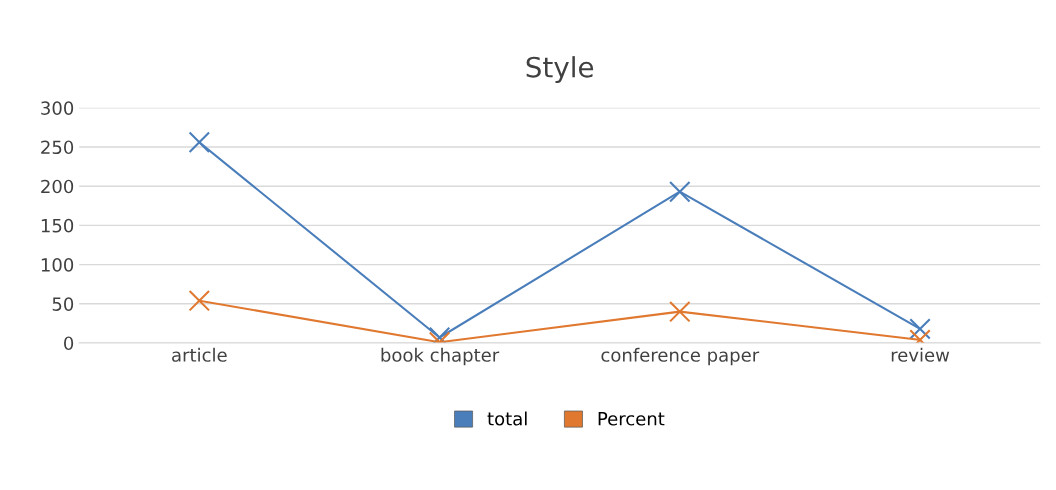  Describe the element at coordinates (680, 356) in the screenshot. I see `x-tick-label: conference paper` at that location.